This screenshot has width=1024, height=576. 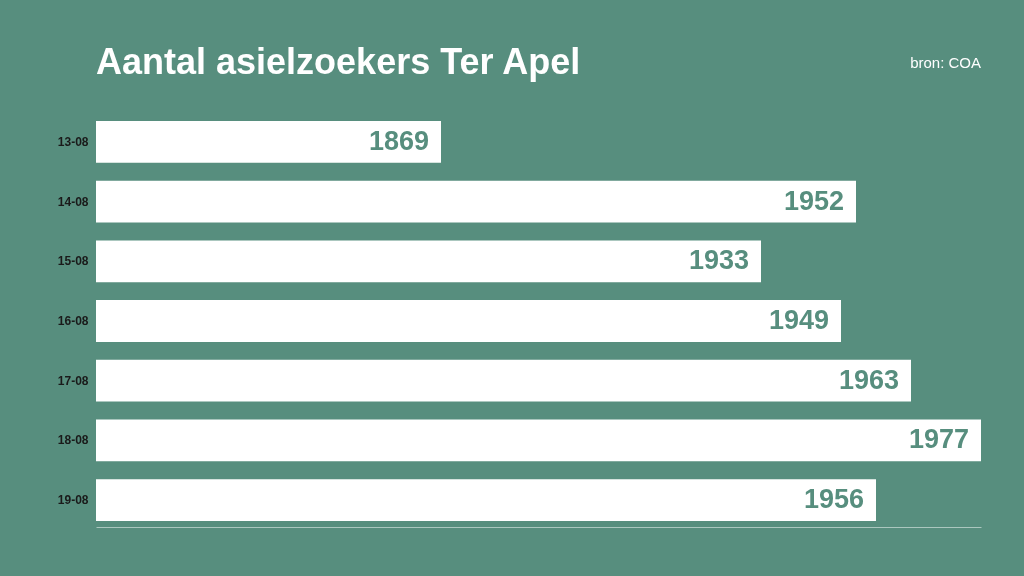 What do you see at coordinates (73, 261) in the screenshot?
I see `y-tick-label: 15-08` at bounding box center [73, 261].